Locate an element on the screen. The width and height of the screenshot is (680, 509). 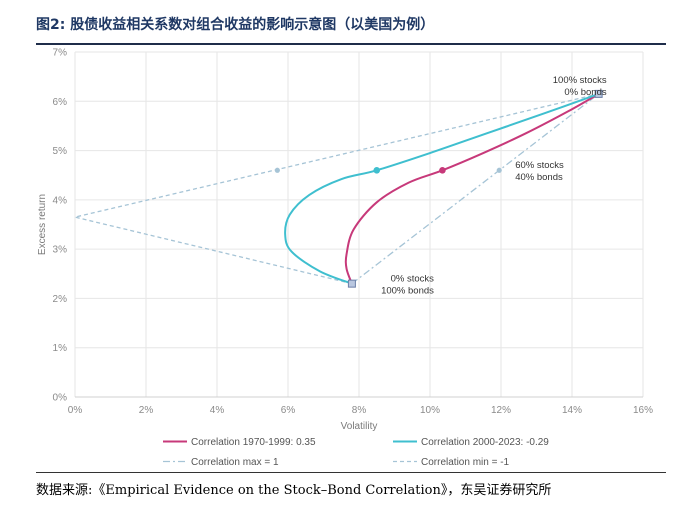
x-tick-label: 12% is located at coordinates (501, 410).